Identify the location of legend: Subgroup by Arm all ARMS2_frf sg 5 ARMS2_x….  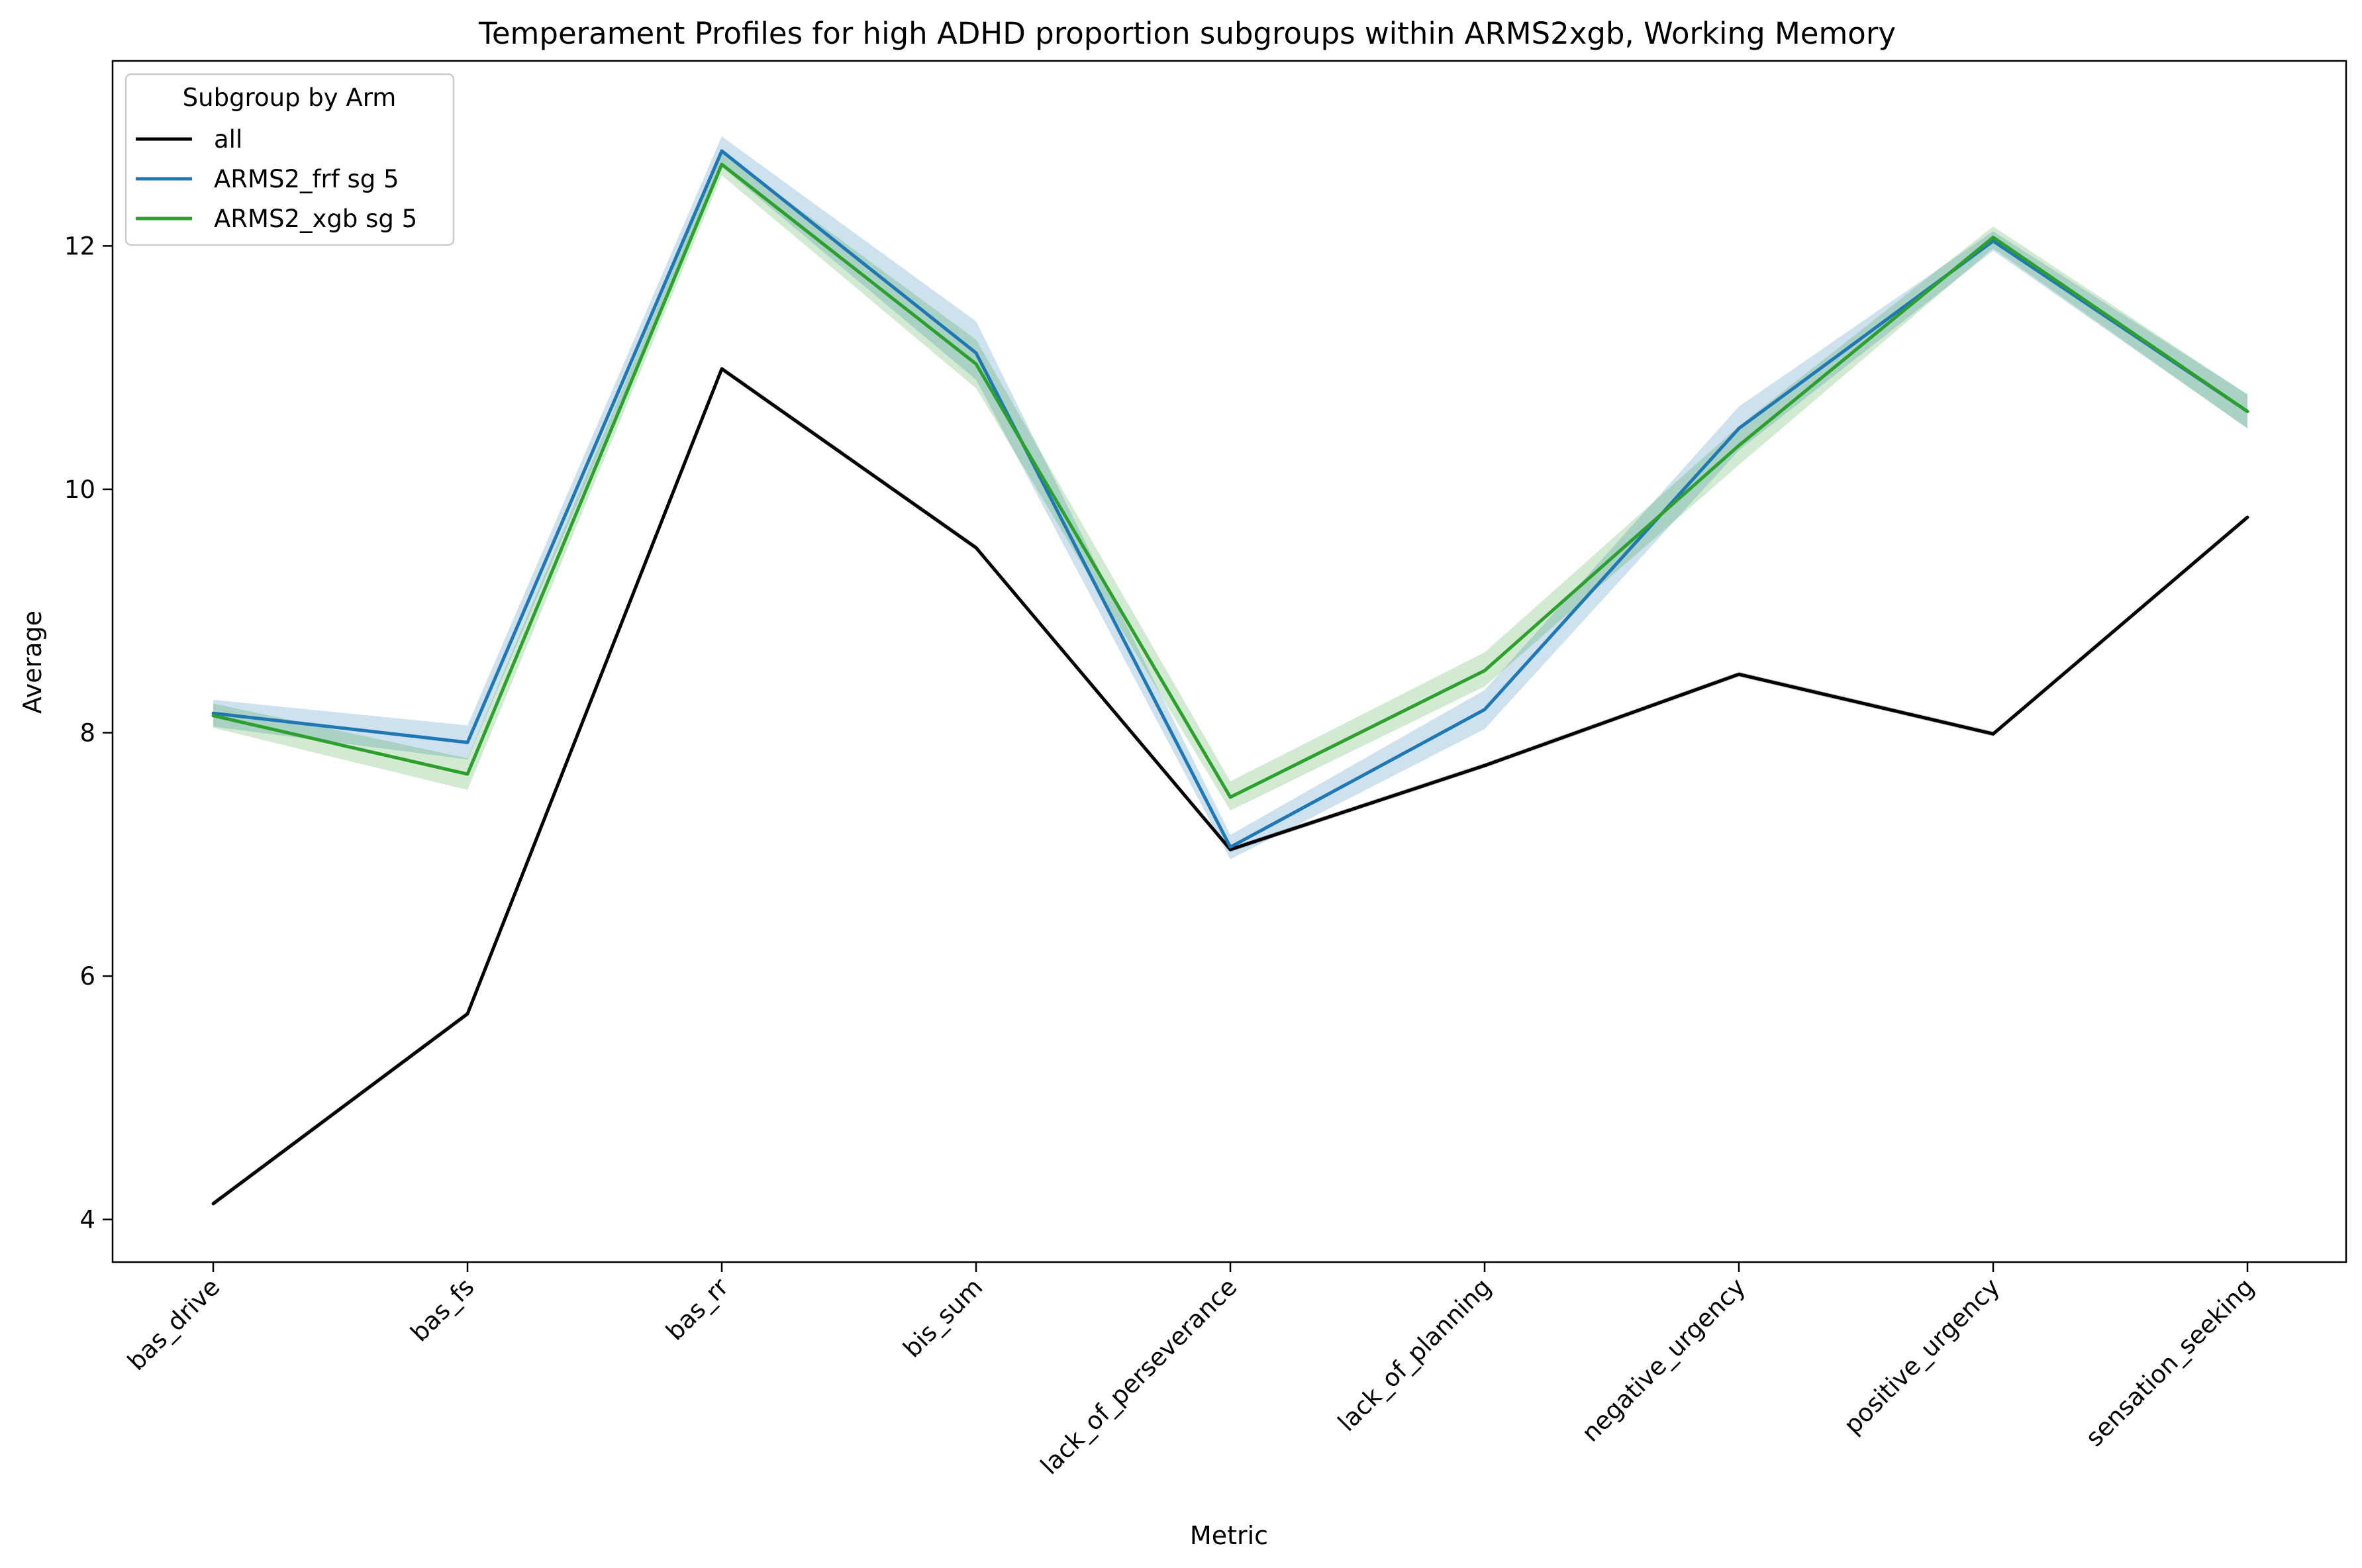
(289, 159).